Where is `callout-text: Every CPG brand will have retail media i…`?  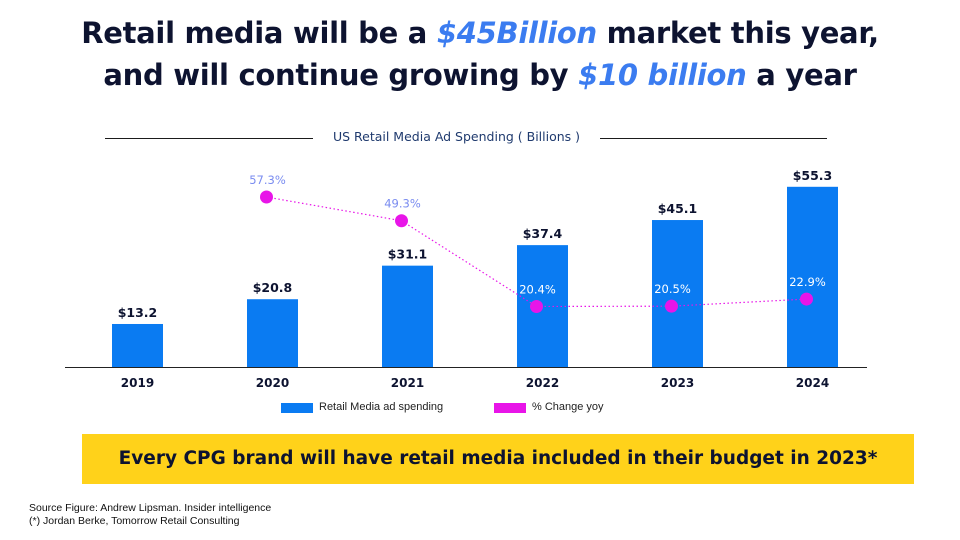
callout-text: Every CPG brand will have retail media i… is located at coordinates (498, 458).